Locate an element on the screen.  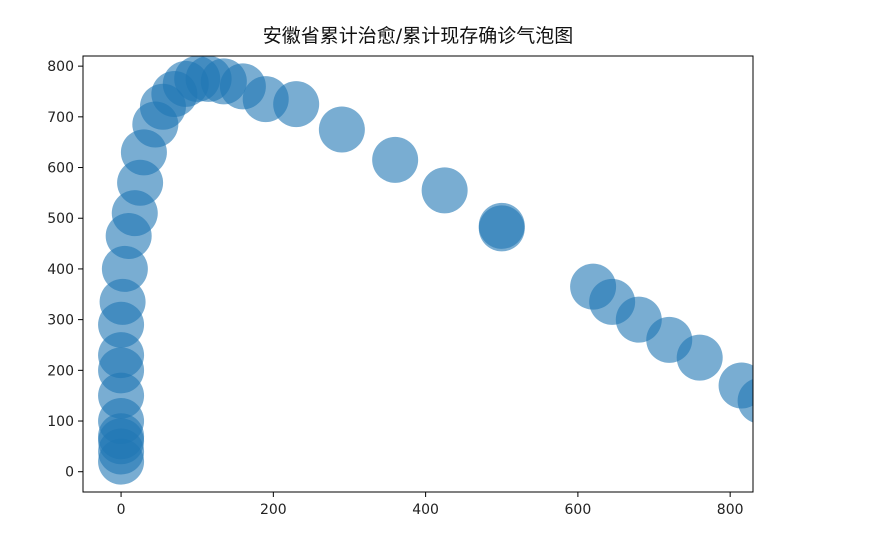
x-tick-label: 0 is located at coordinates (121, 510).